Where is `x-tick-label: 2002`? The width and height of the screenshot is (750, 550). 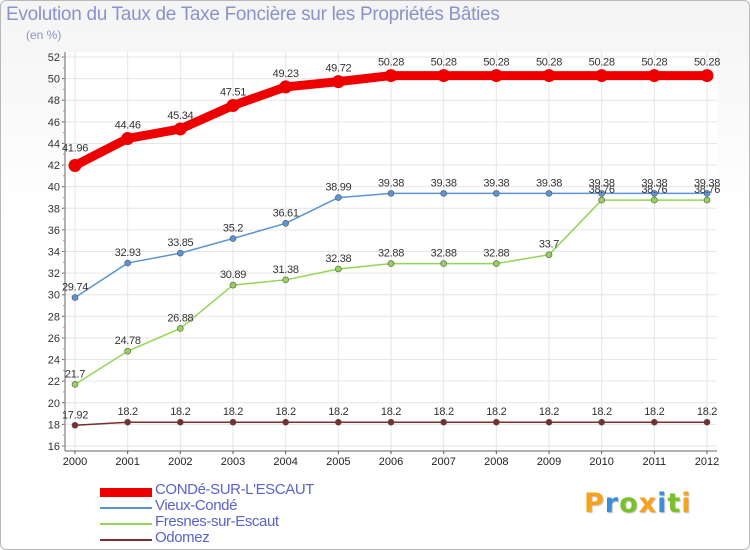 x-tick-label: 2002 is located at coordinates (180, 462).